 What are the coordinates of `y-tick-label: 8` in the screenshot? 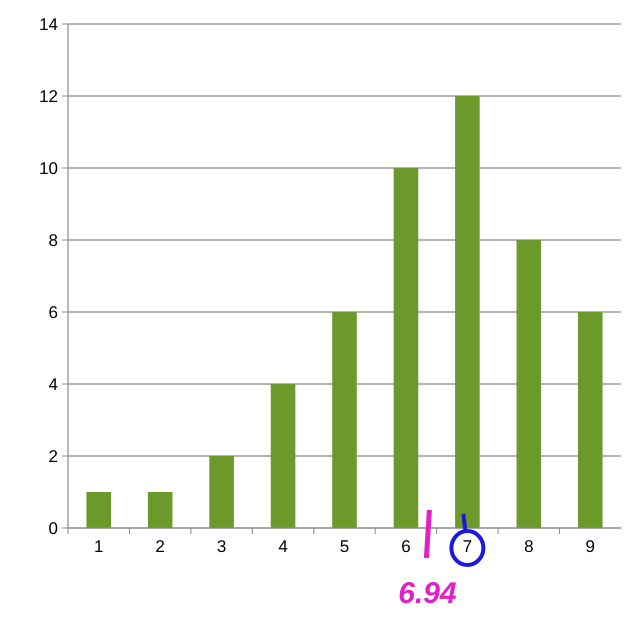 It's located at (53, 240).